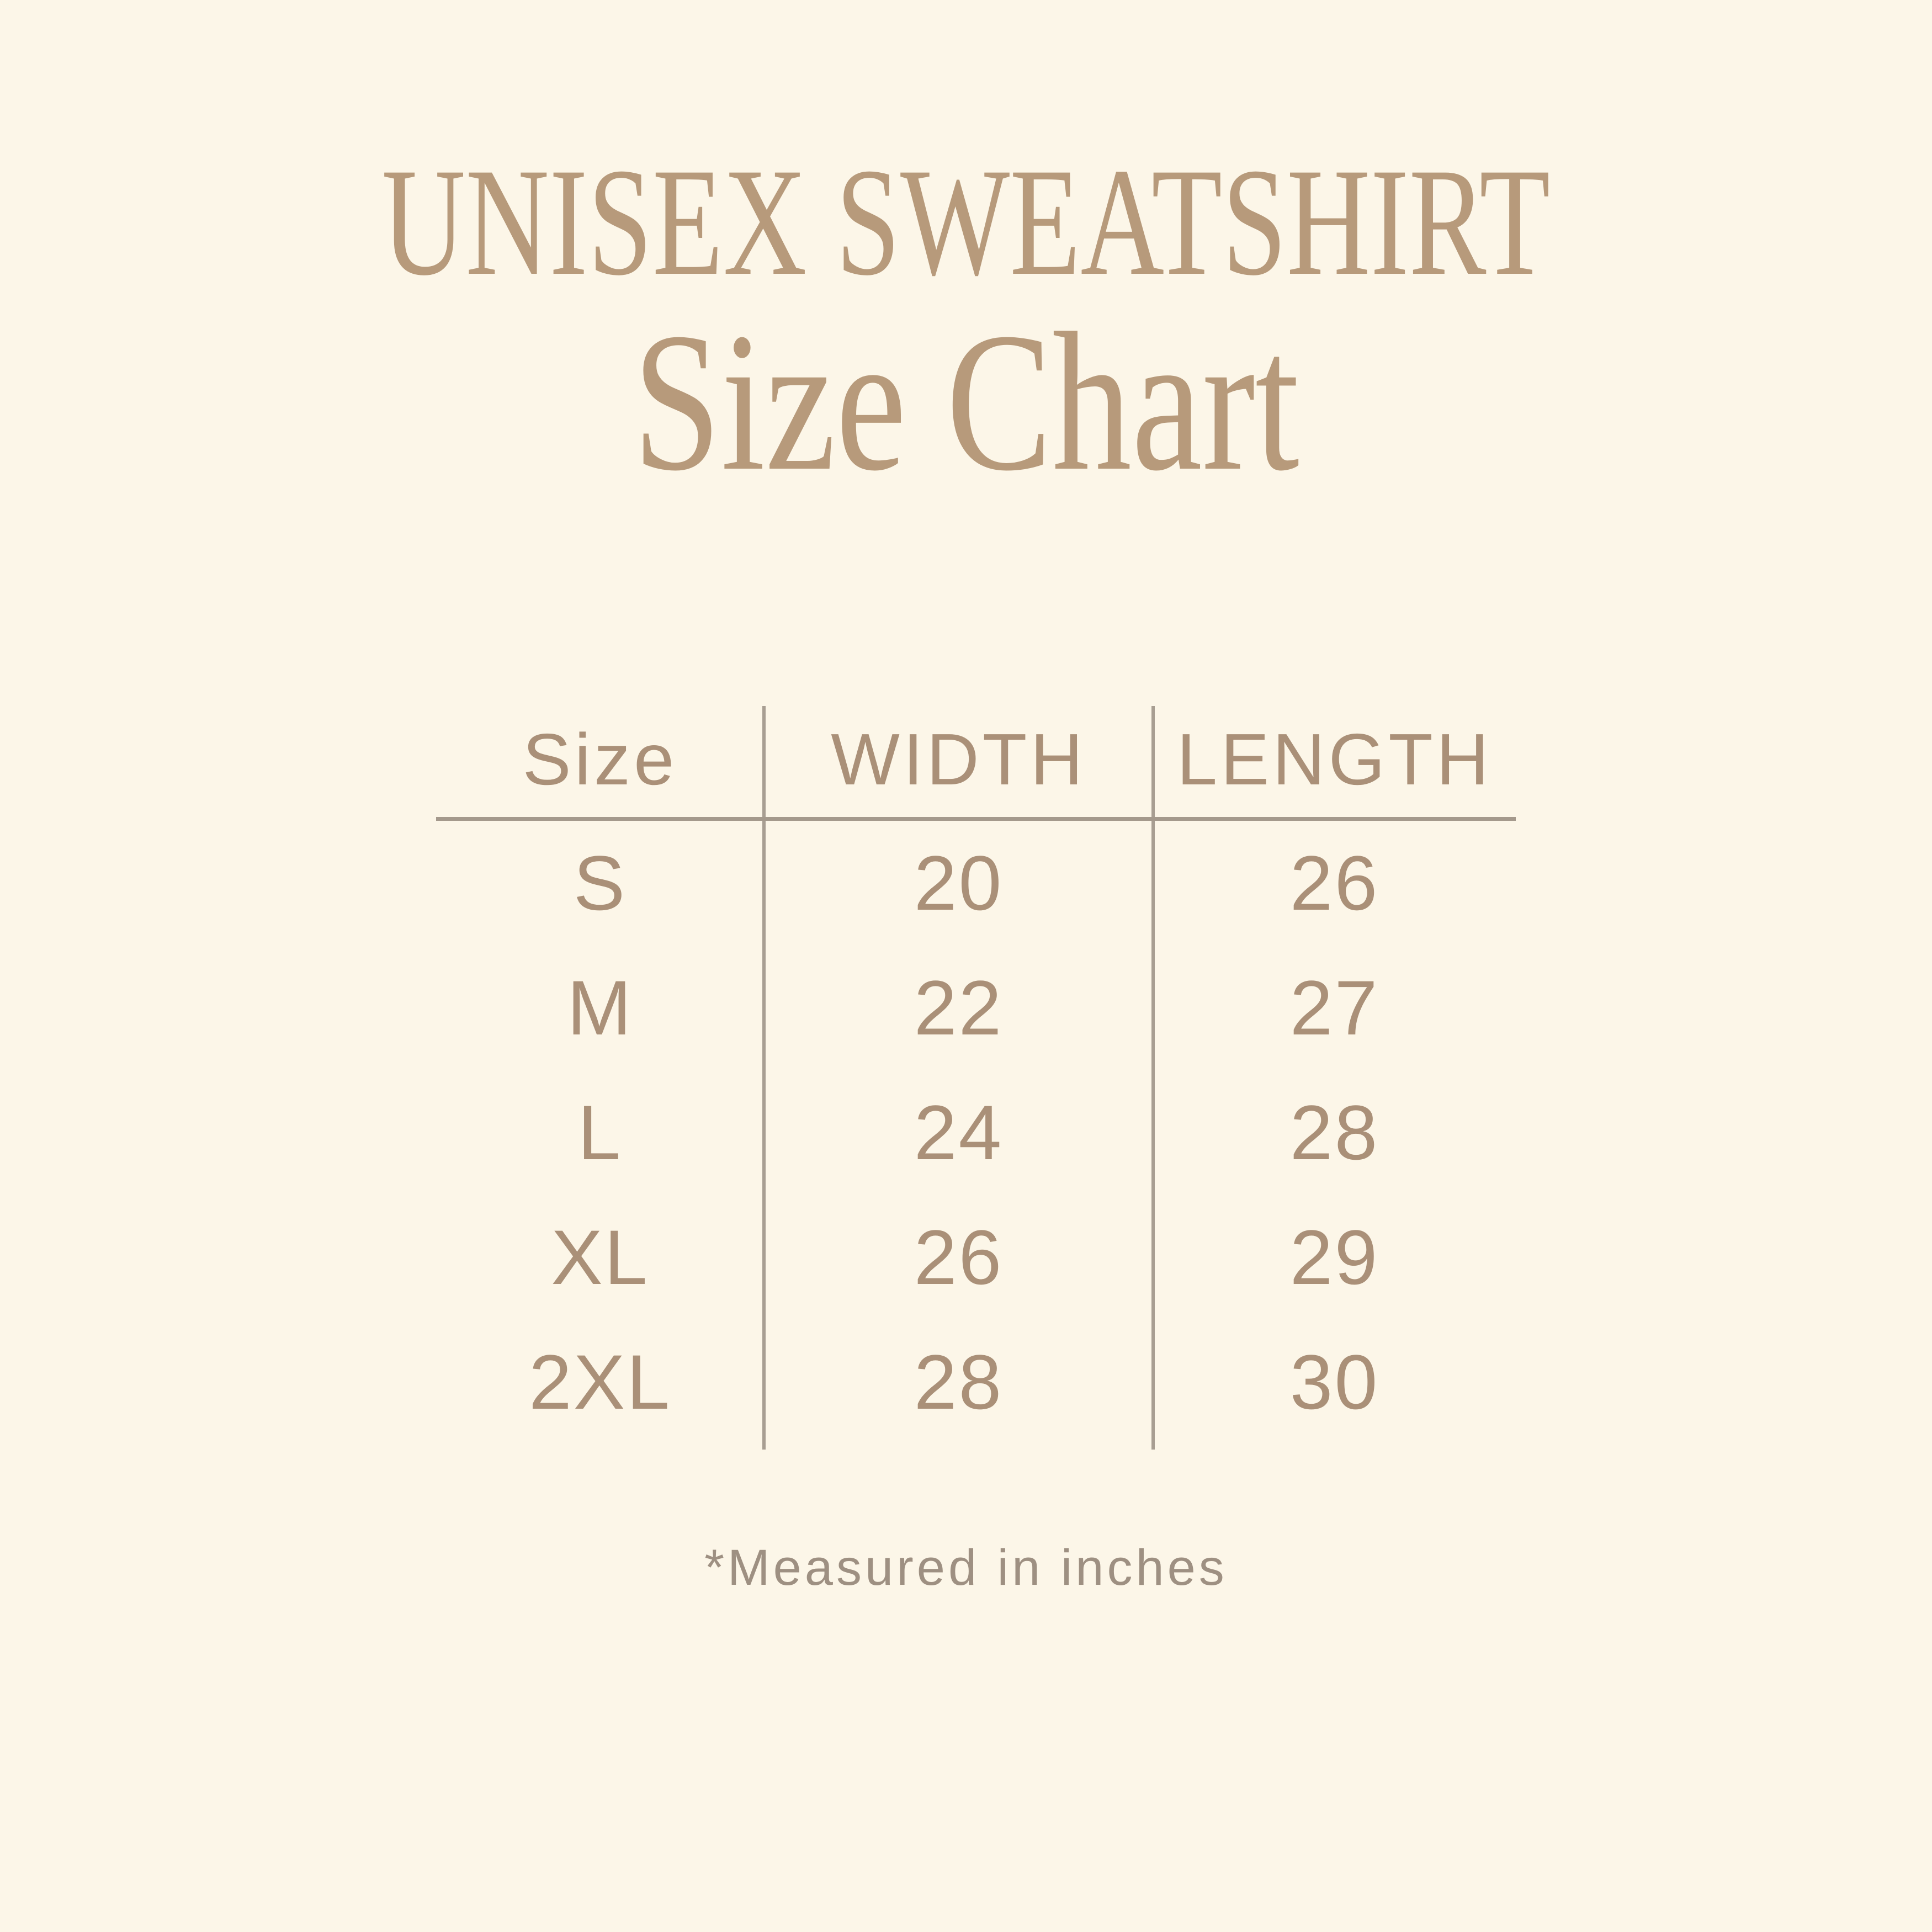  I want to click on table-cell-length: 28, so click(1334, 1133).